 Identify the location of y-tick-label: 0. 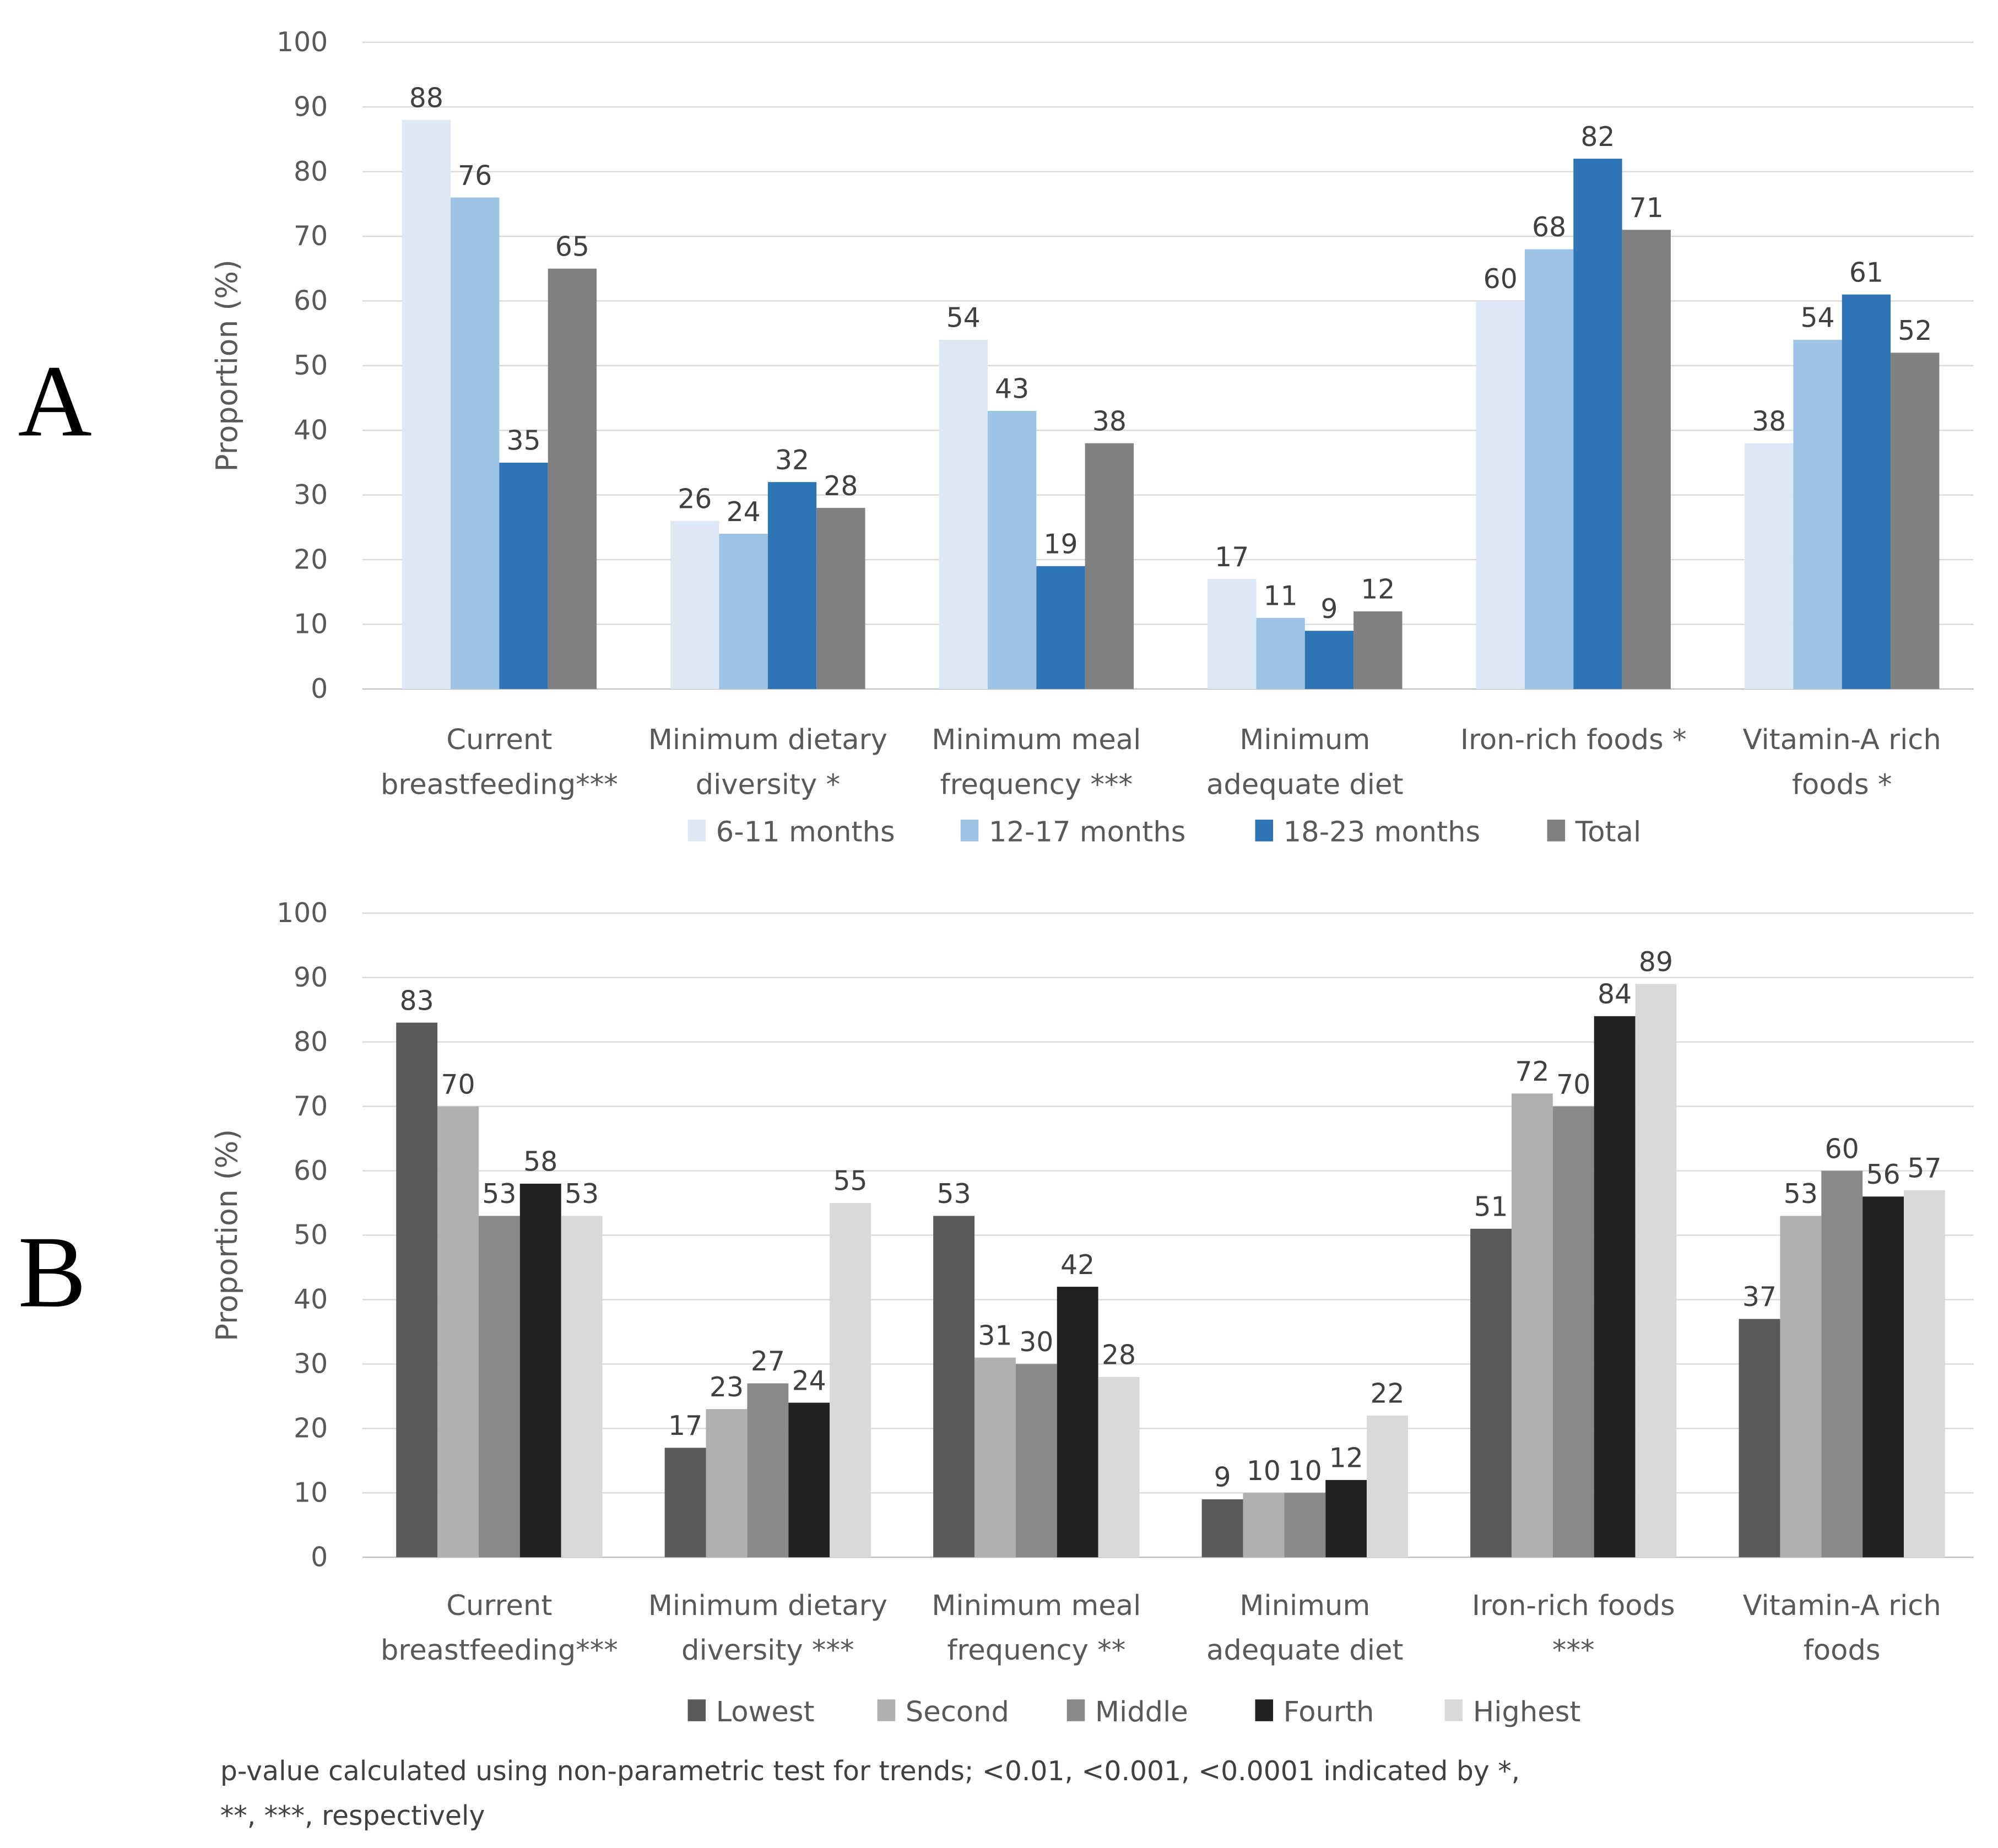
(319, 1557).